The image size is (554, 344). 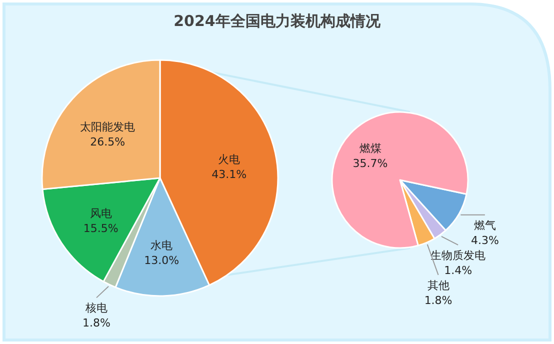 I want to click on slice-label: 其他, so click(x=438, y=285).